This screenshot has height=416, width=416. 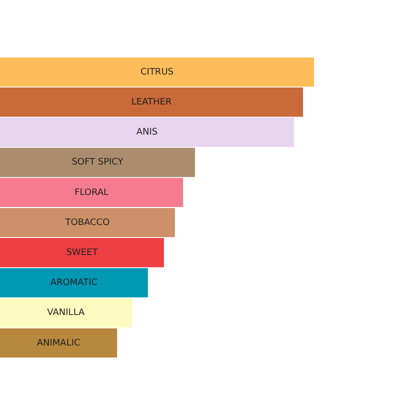 I want to click on y-tick-label: LEATHER, so click(x=151, y=102).